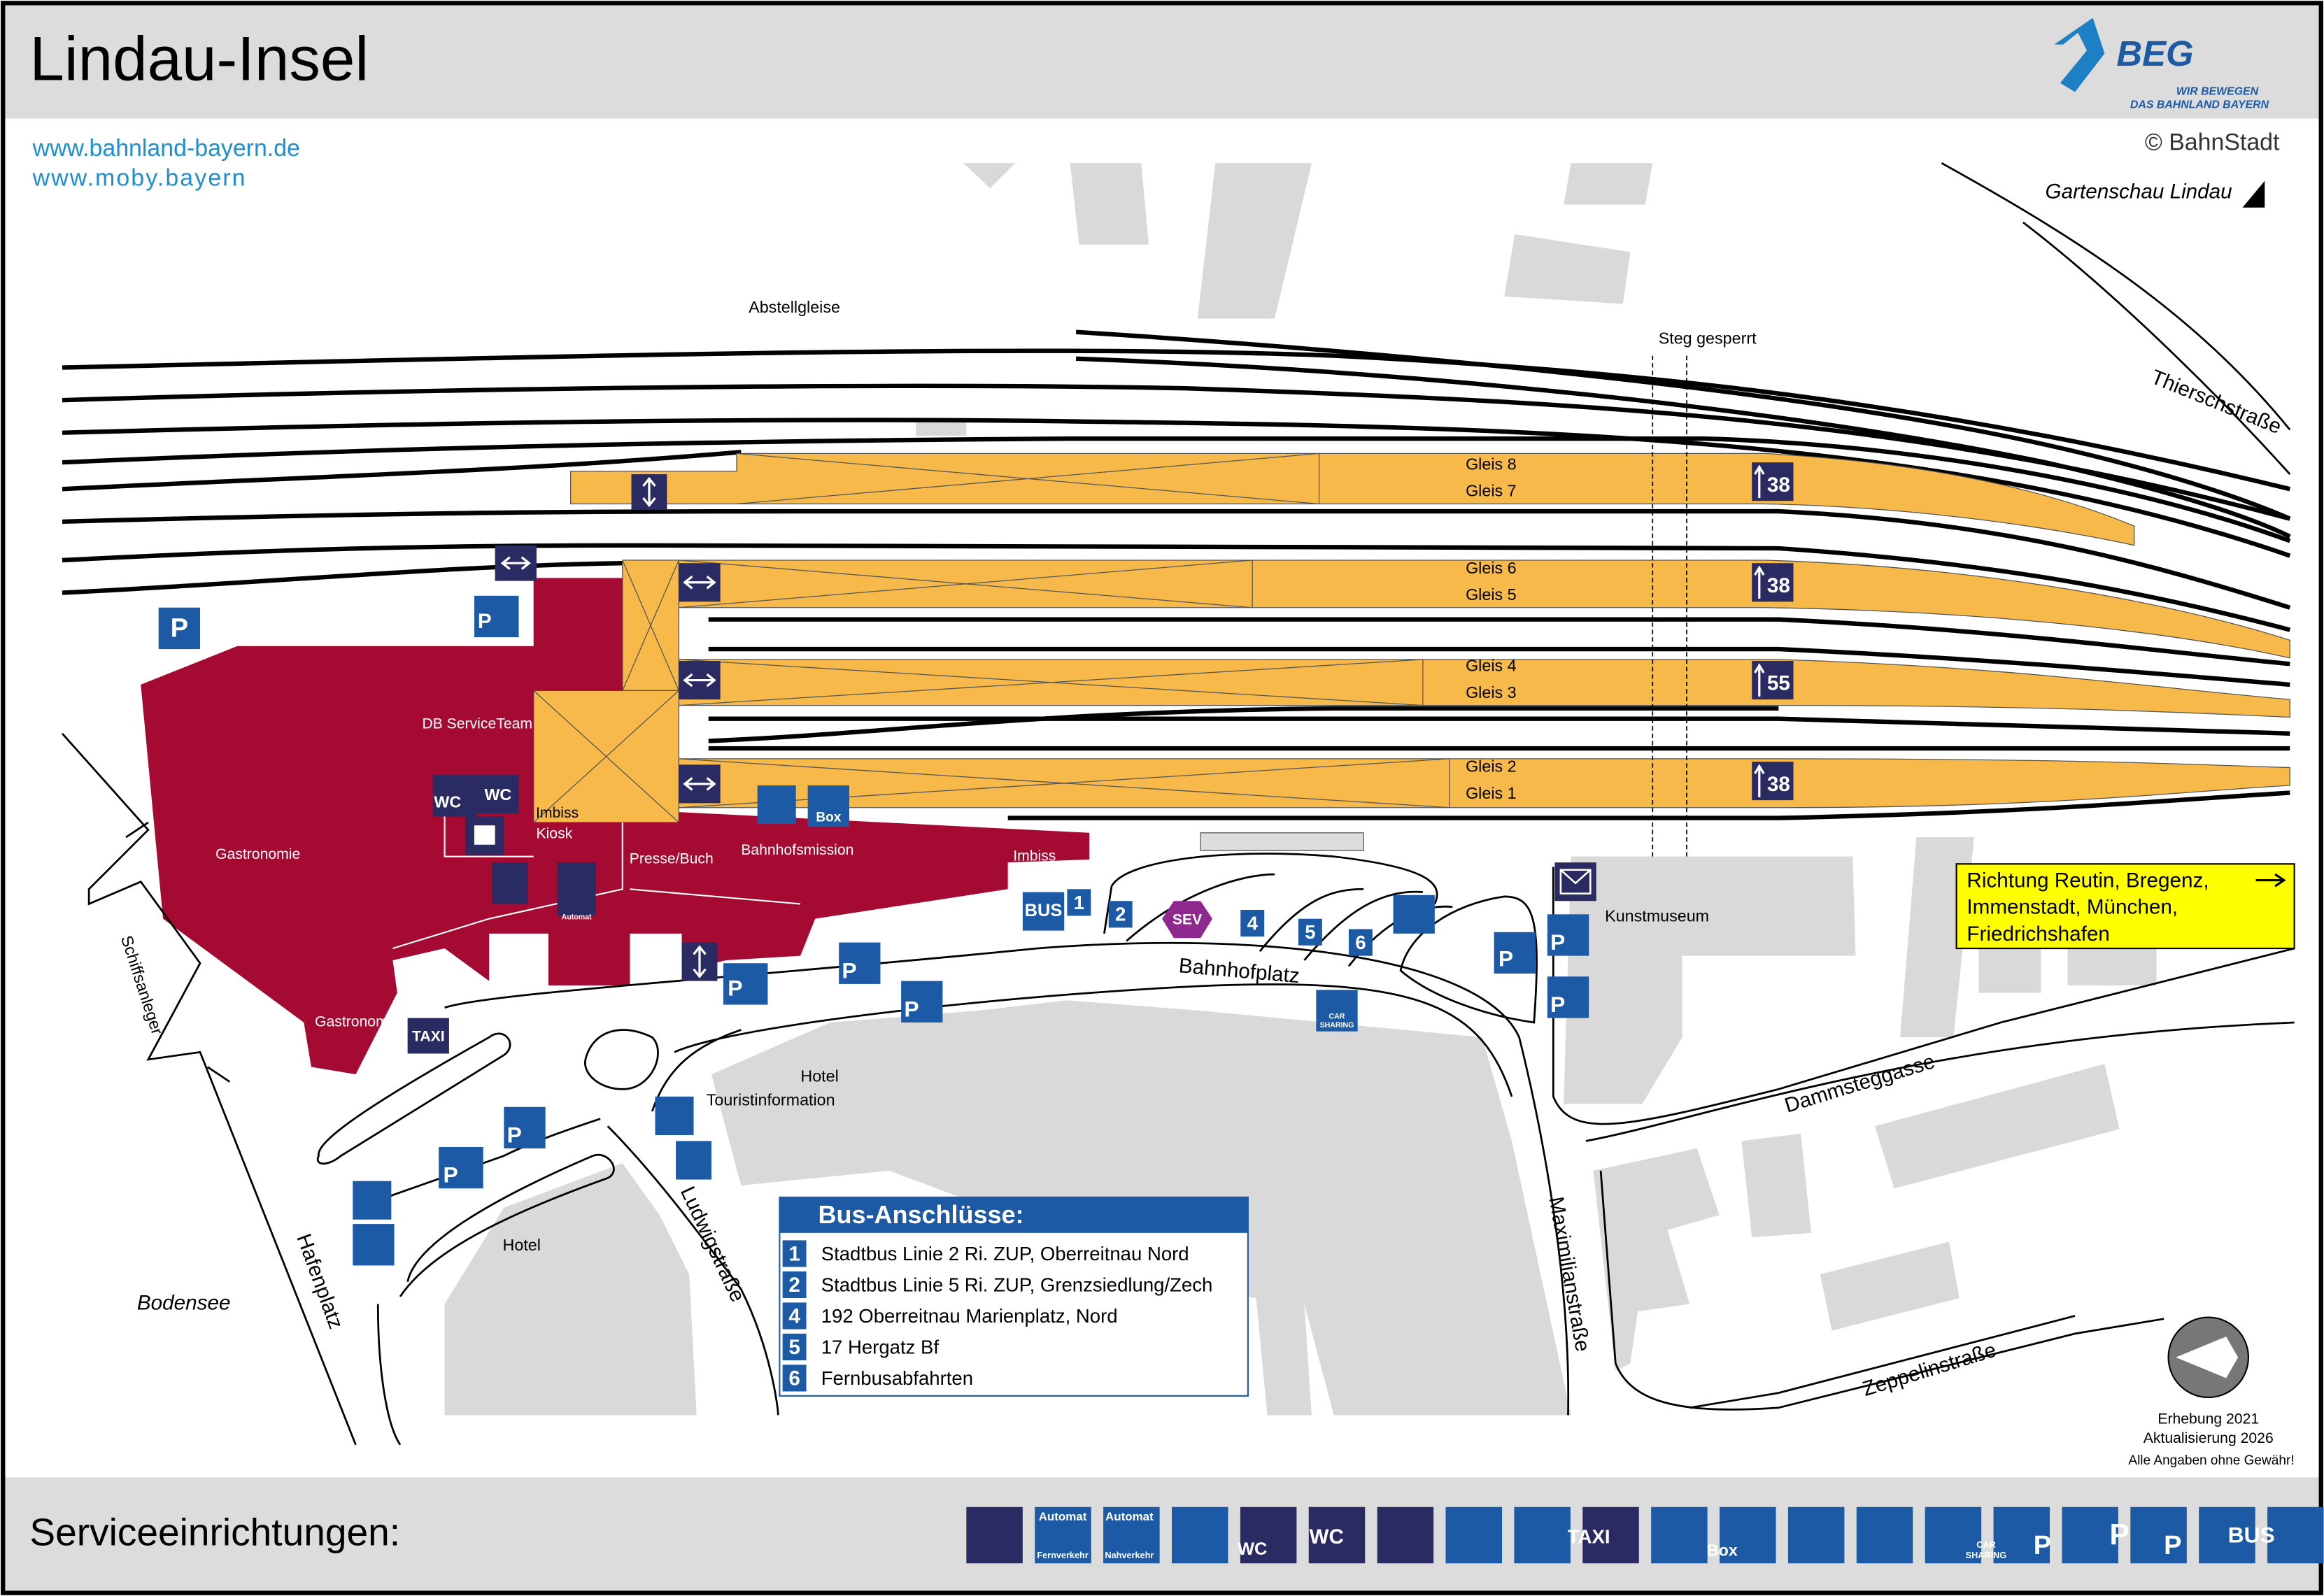 Image resolution: width=2324 pixels, height=1596 pixels. I want to click on station-building, so click(615, 826).